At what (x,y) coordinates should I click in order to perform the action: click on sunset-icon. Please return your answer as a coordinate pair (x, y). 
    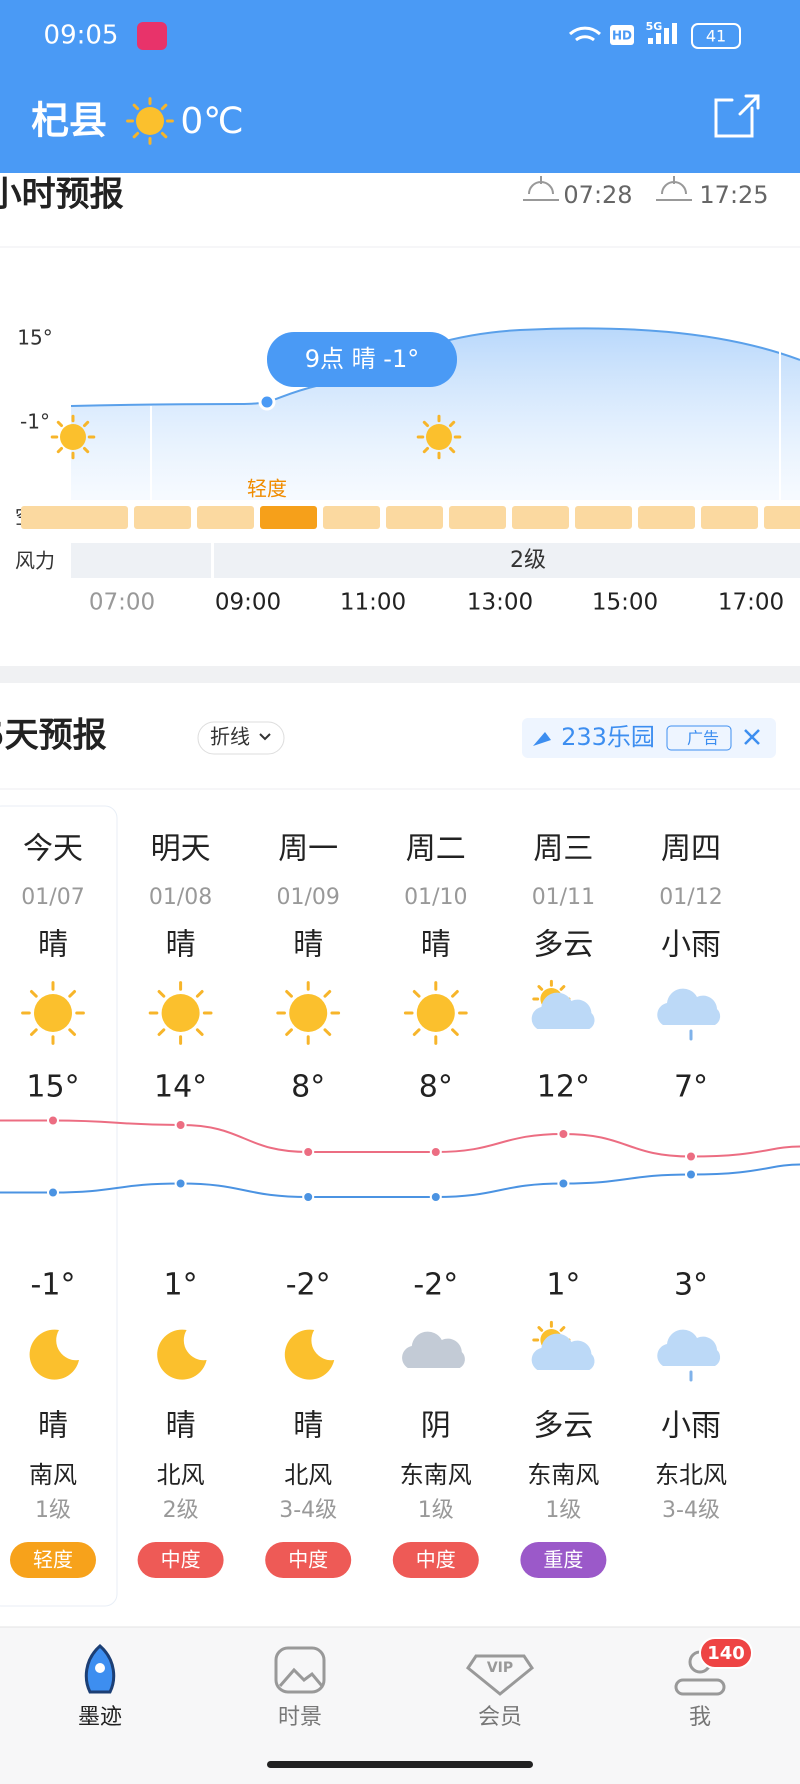
    Looking at the image, I should click on (674, 188).